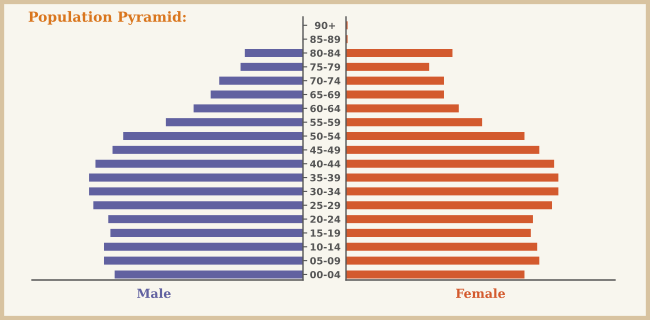 This screenshot has width=650, height=320. What do you see at coordinates (325, 53) in the screenshot?
I see `y-tick-label: 80-84` at bounding box center [325, 53].